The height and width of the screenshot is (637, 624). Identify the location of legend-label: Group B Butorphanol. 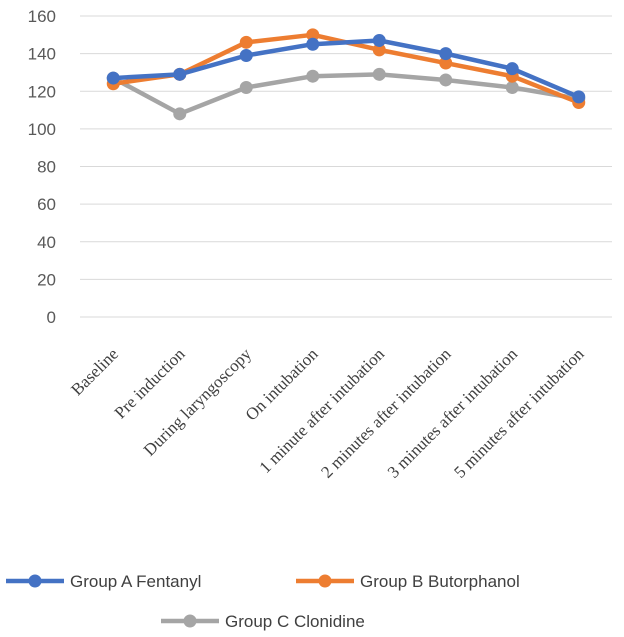
(440, 581).